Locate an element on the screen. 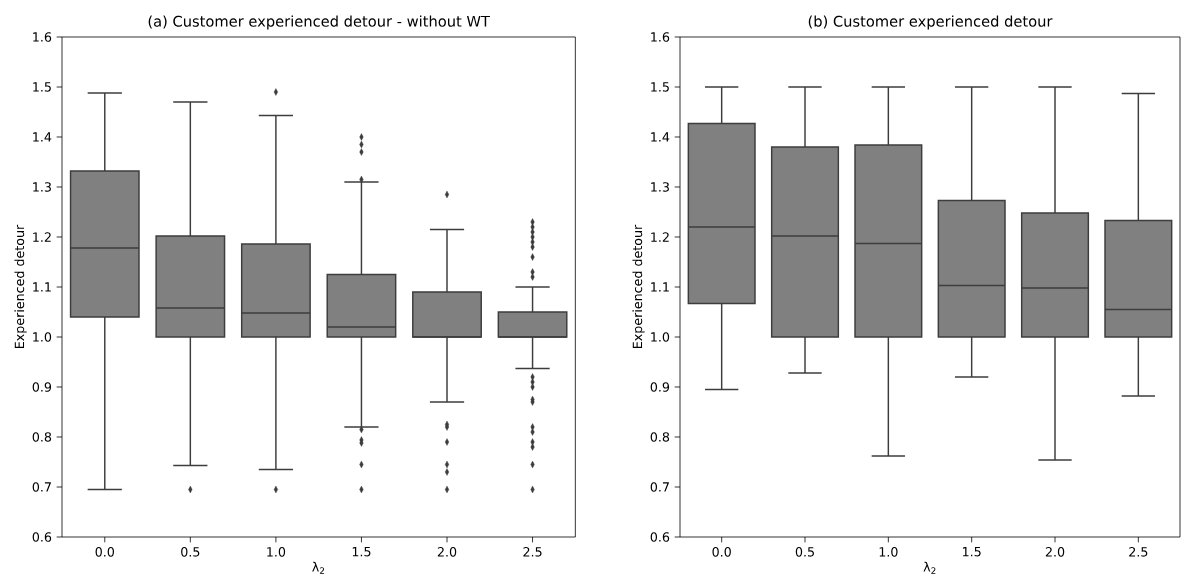 The width and height of the screenshot is (1192, 587). chart-title: (a) Customer experienced detour - without WT is located at coordinates (319, 22).